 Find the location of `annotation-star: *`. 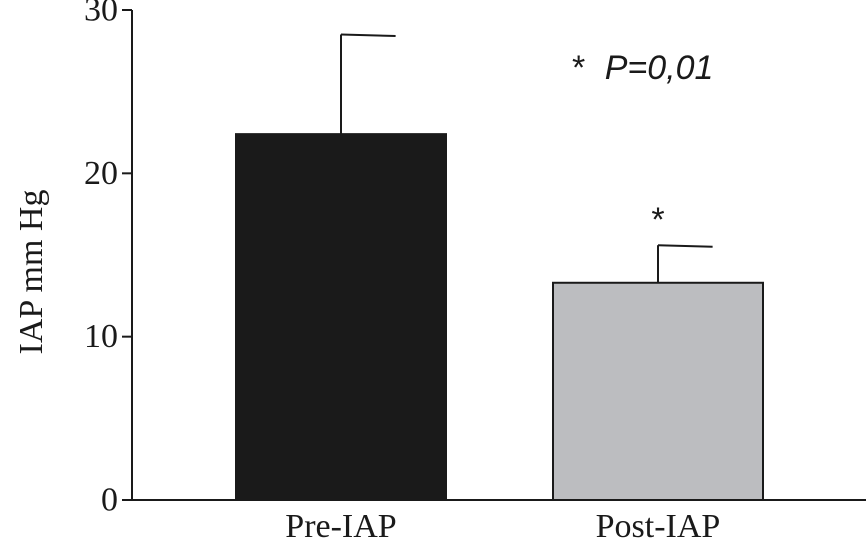

annotation-star: * is located at coordinates (578, 68).